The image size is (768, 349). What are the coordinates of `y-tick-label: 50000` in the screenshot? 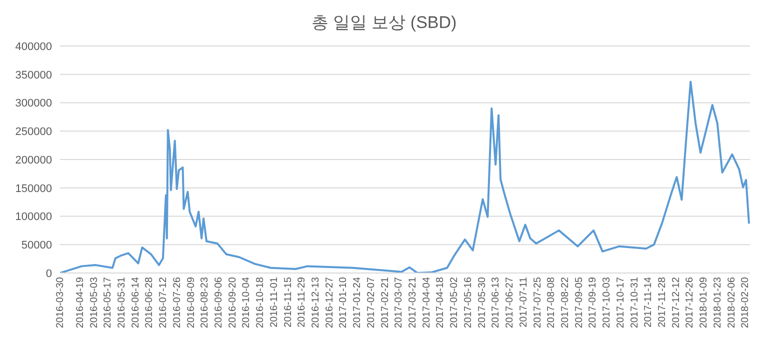 It's located at (36, 246).